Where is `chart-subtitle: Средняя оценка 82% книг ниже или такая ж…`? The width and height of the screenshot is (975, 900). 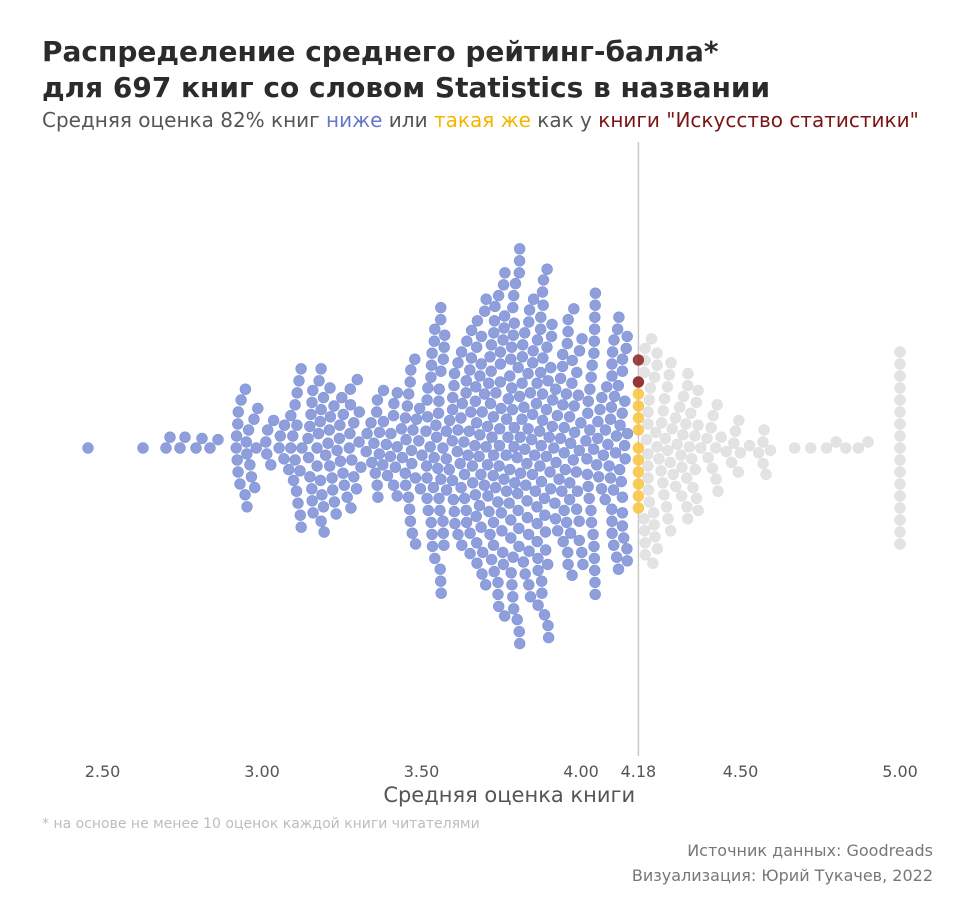
chart-subtitle: Средняя оценка 82% книг ниже или такая ж… is located at coordinates (480, 120).